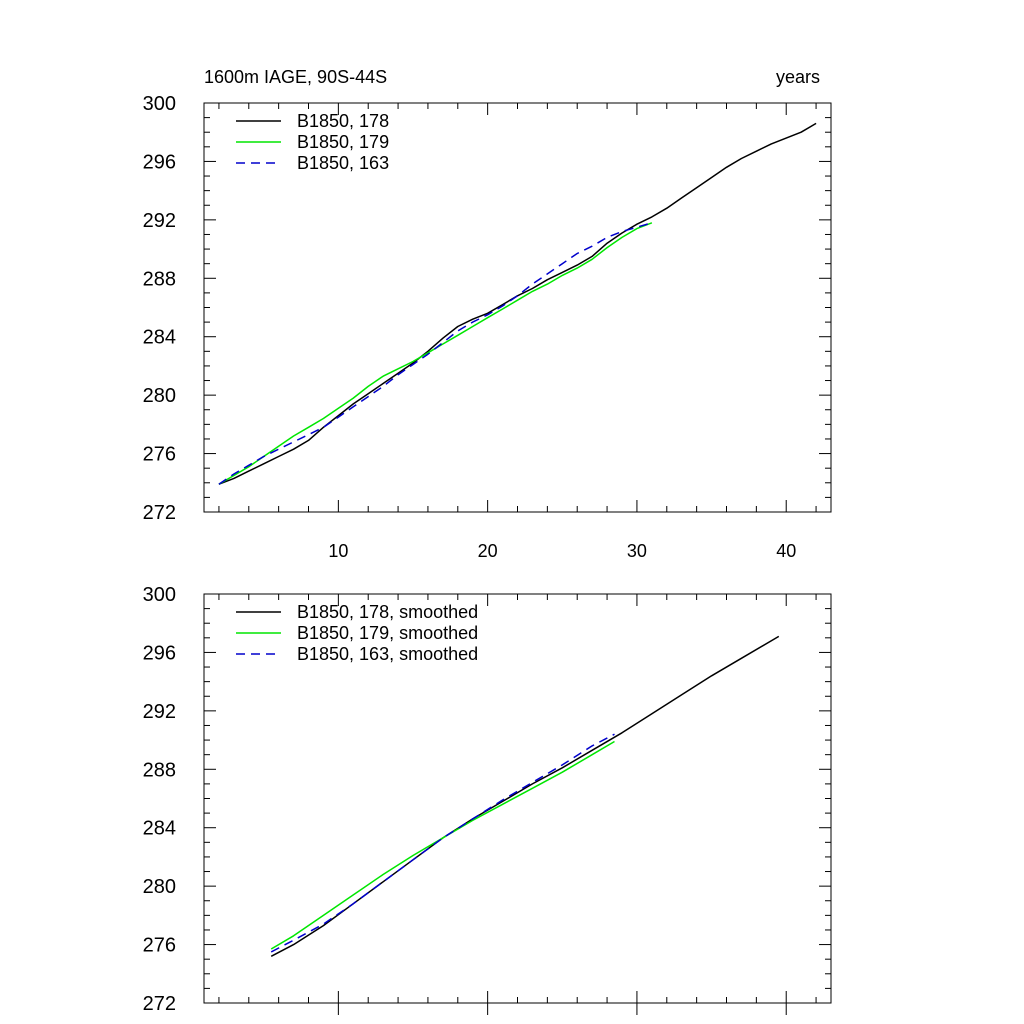 This screenshot has width=1024, height=1024. I want to click on legend-label-3: B1850, 163, smoothed, so click(387, 654).